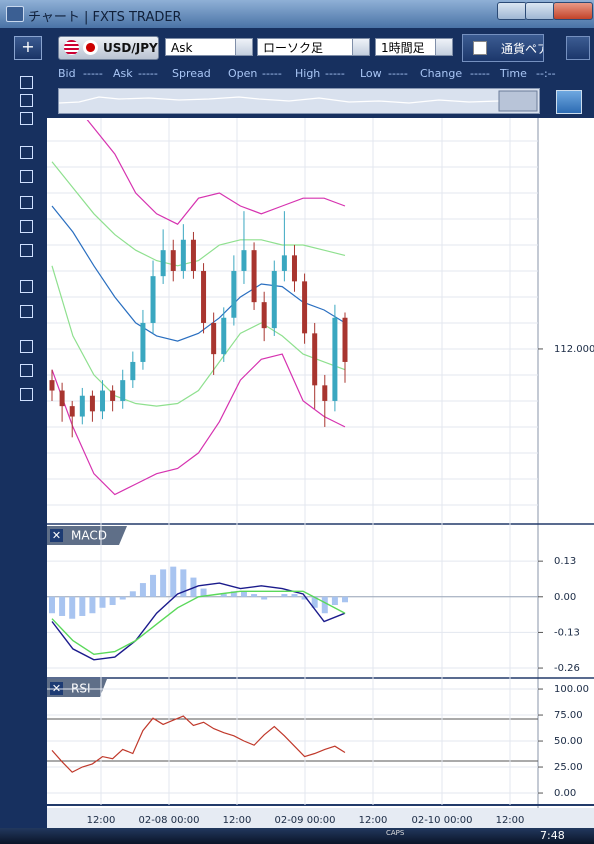 The width and height of the screenshot is (594, 844). What do you see at coordinates (518, 101) in the screenshot?
I see `scroll-handle` at bounding box center [518, 101].